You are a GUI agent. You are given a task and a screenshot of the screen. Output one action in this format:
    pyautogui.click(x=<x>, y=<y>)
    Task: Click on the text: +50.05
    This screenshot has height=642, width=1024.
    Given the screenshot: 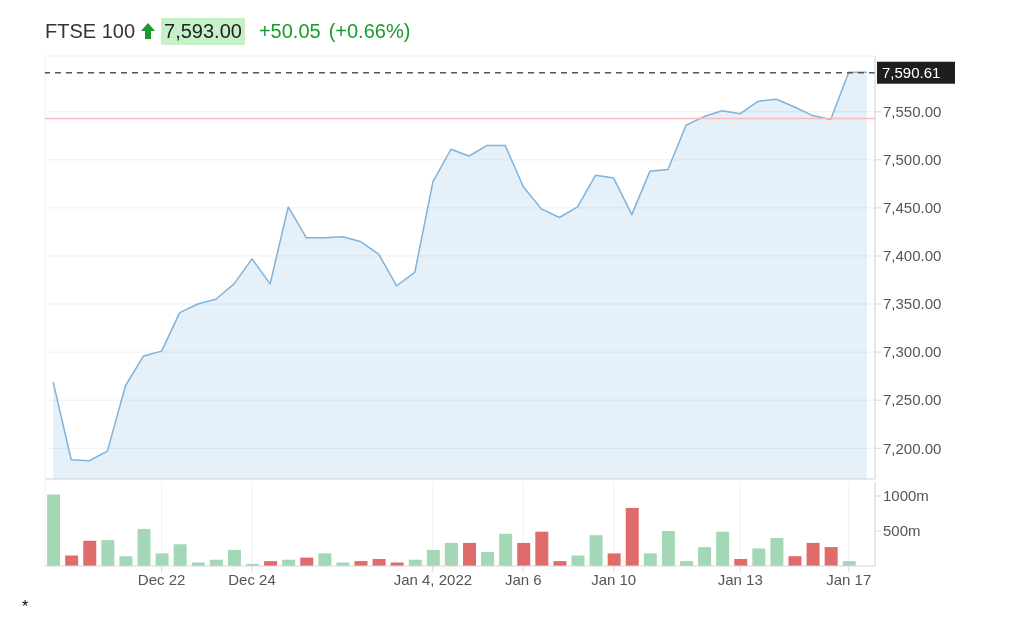 What is the action you would take?
    pyautogui.click(x=289, y=31)
    